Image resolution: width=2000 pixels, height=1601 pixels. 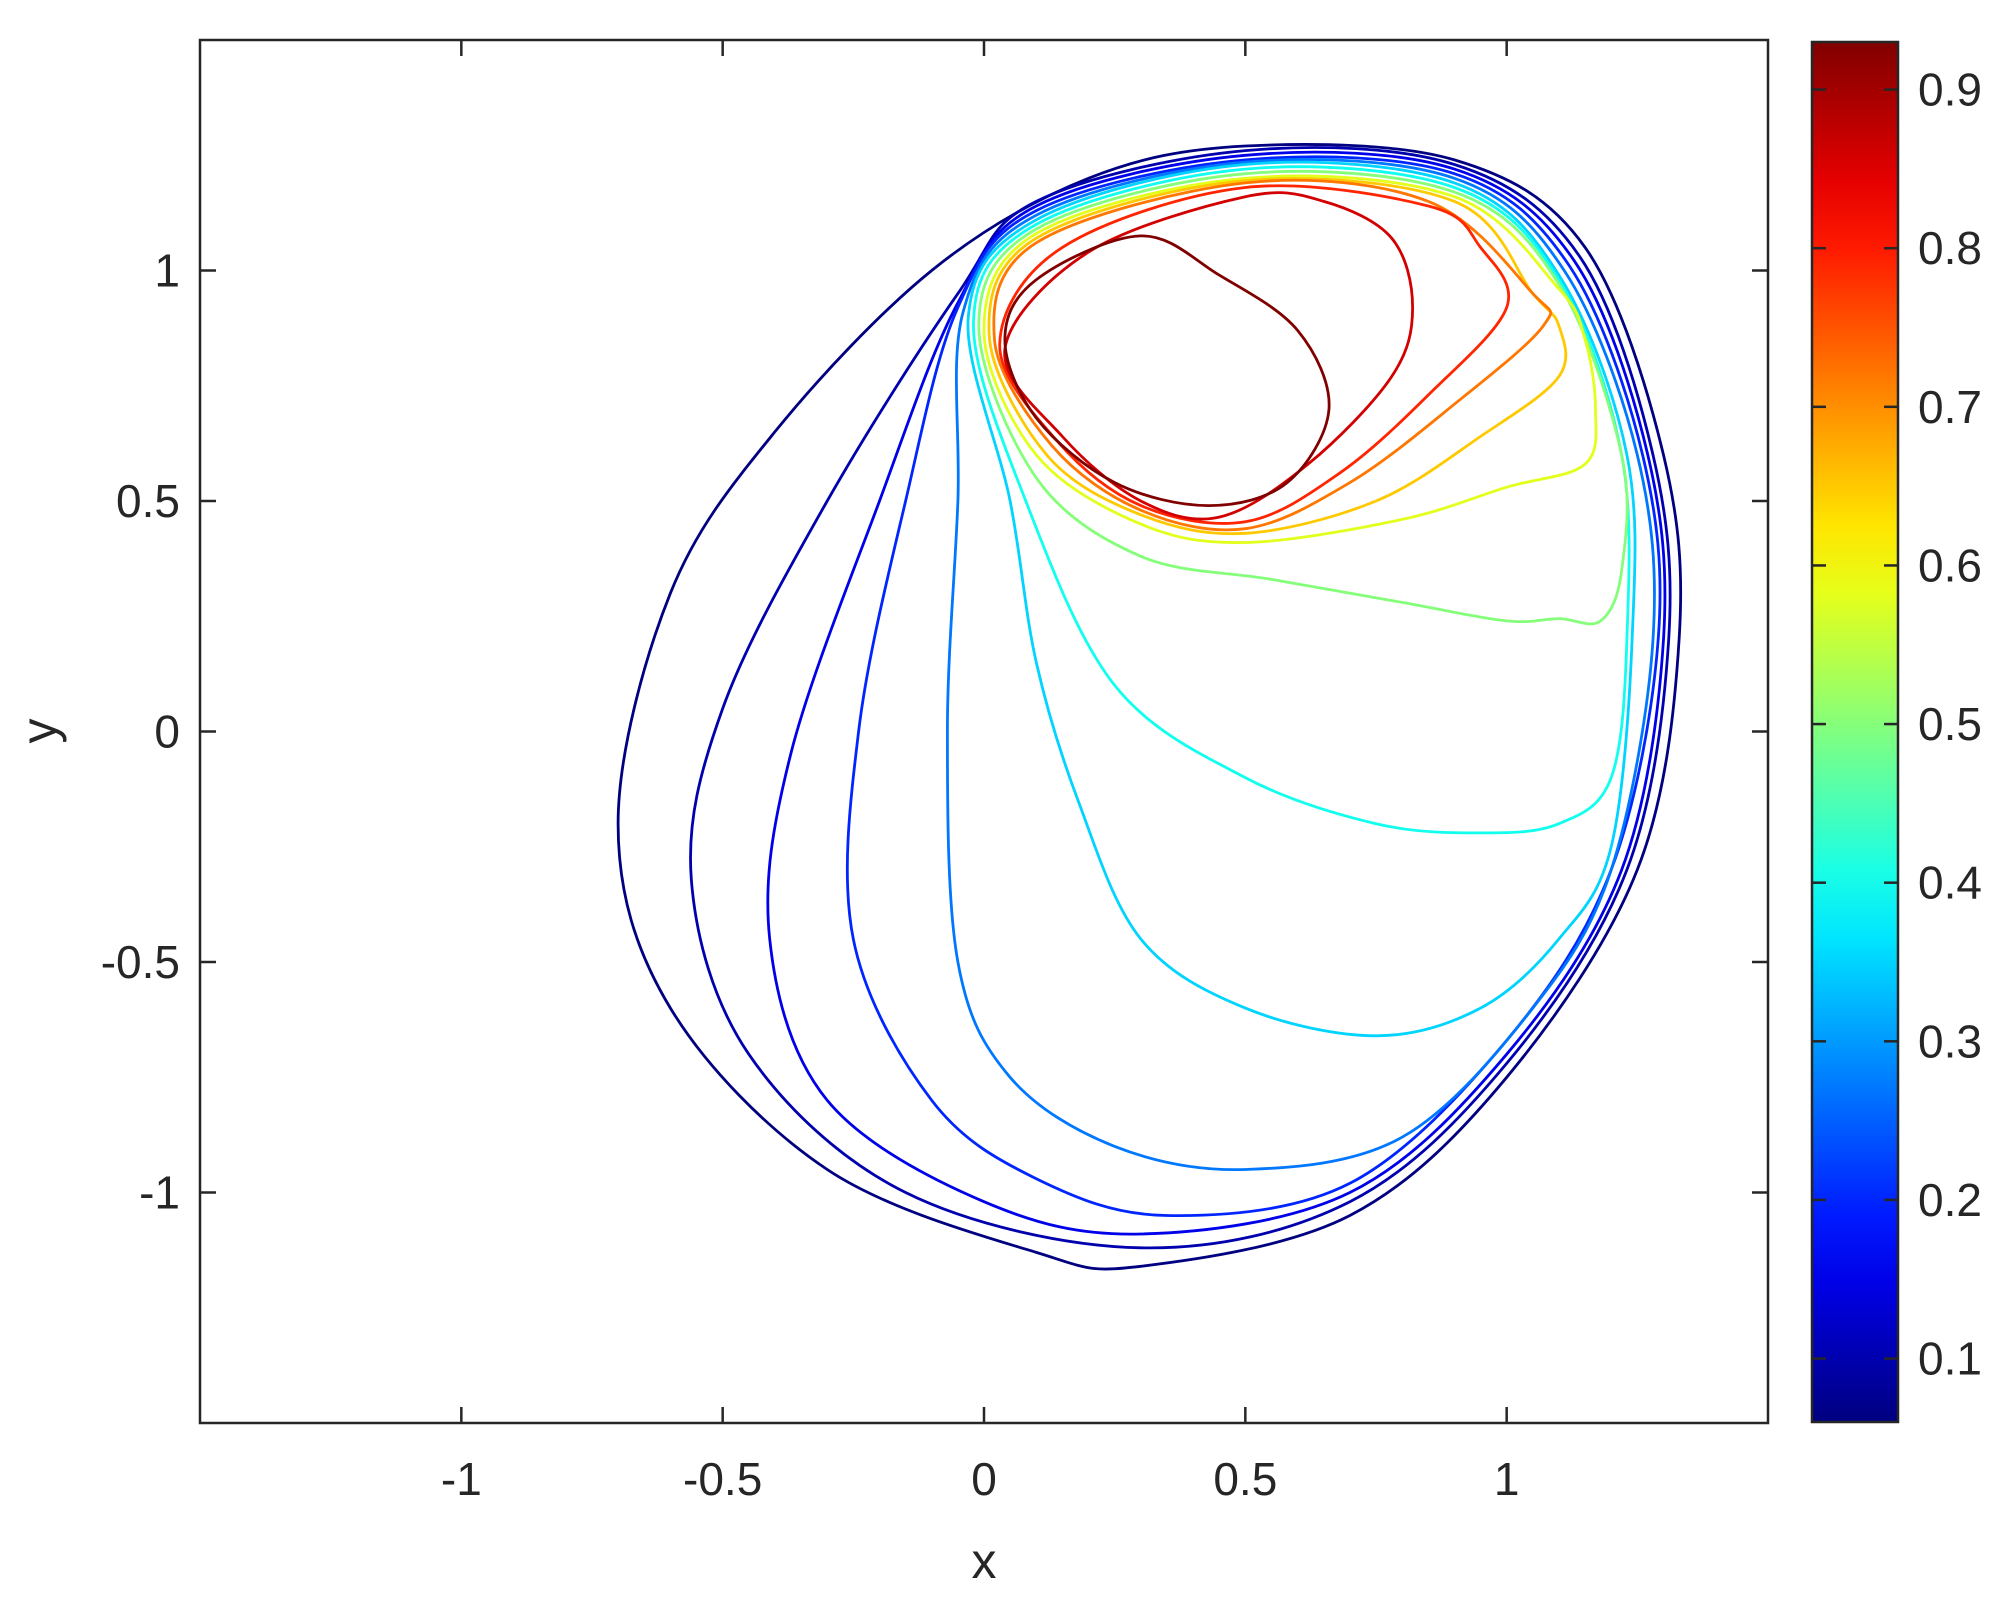 I want to click on x-tick-label: 0, so click(x=984, y=1479).